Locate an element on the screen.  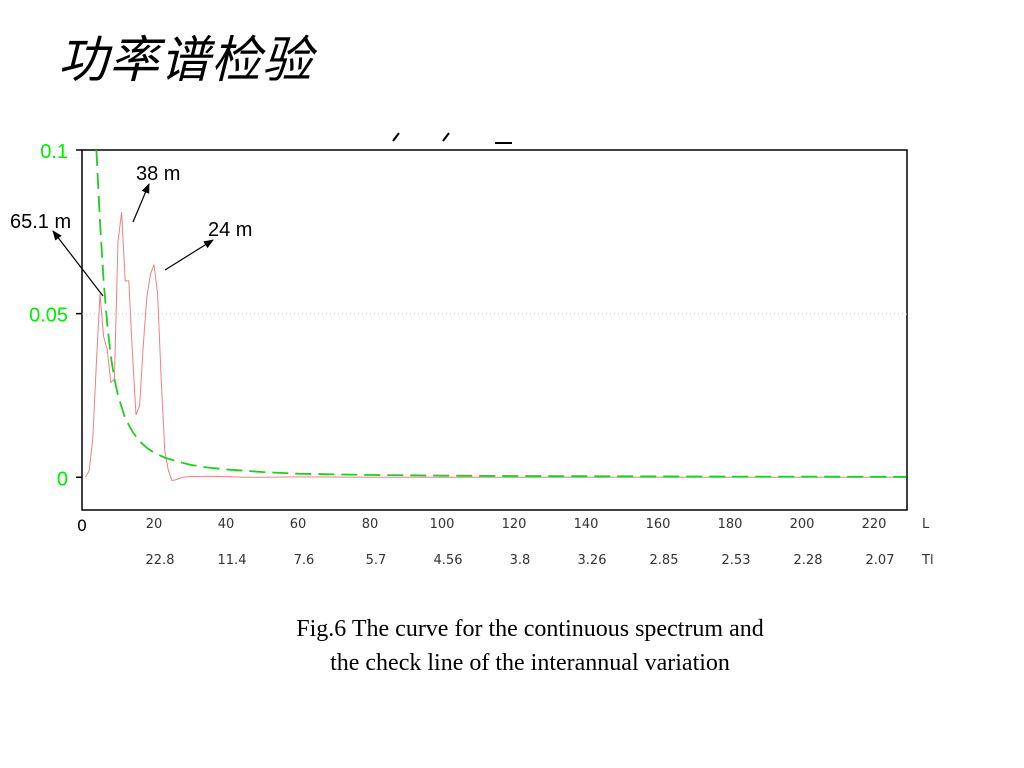
x-tick-label-l: 160 is located at coordinates (658, 524).